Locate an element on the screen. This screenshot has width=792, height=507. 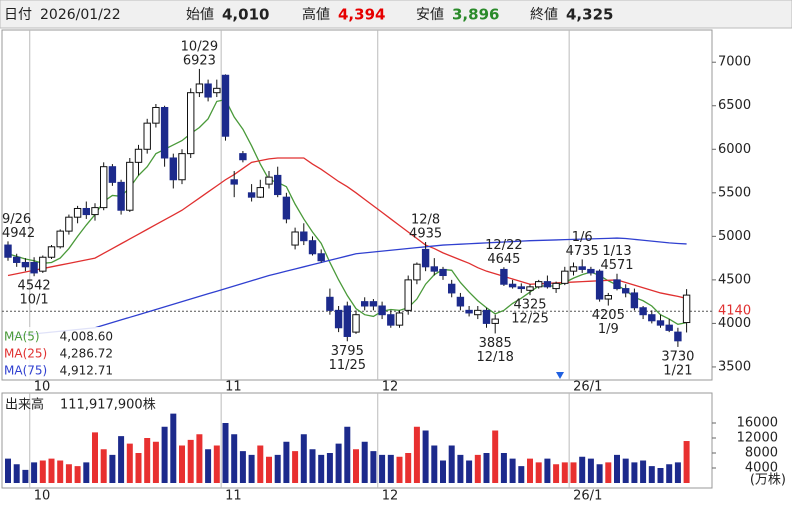
volume-label: 111,917,900株 is located at coordinates (108, 405).